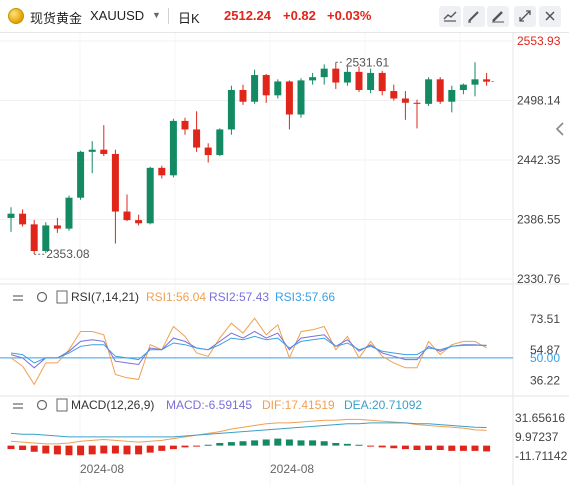  I want to click on instrument-name: 现货黄金, so click(56, 18).